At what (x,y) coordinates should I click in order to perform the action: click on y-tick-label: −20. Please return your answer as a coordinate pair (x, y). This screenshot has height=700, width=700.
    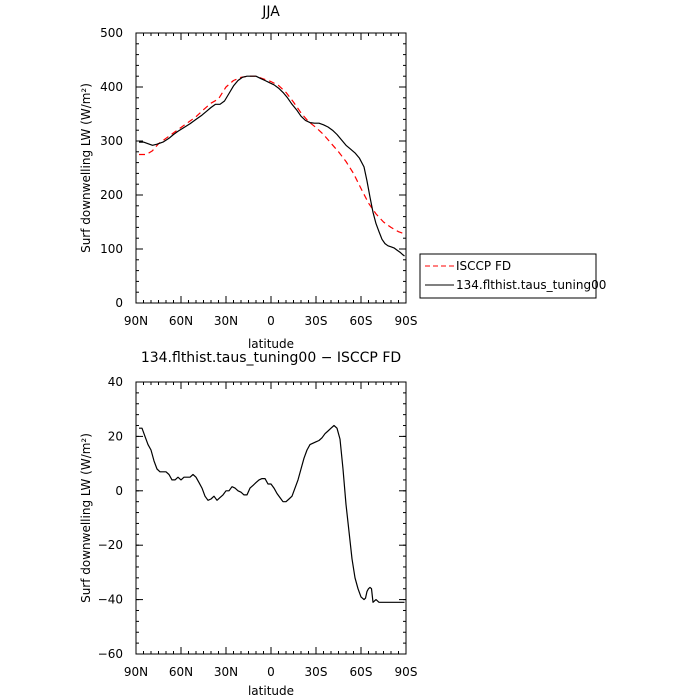
    Looking at the image, I should click on (110, 545).